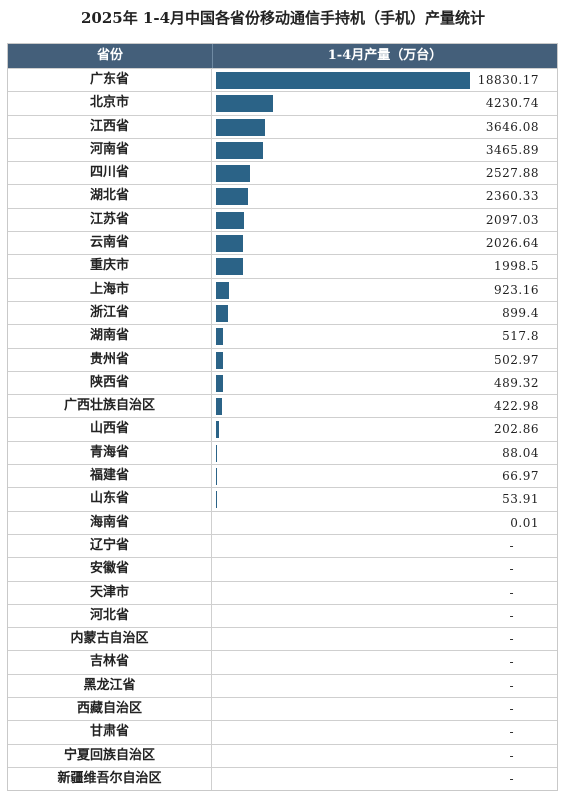 The image size is (566, 805). Describe the element at coordinates (110, 336) in the screenshot. I see `province-label: 湖南省` at that location.